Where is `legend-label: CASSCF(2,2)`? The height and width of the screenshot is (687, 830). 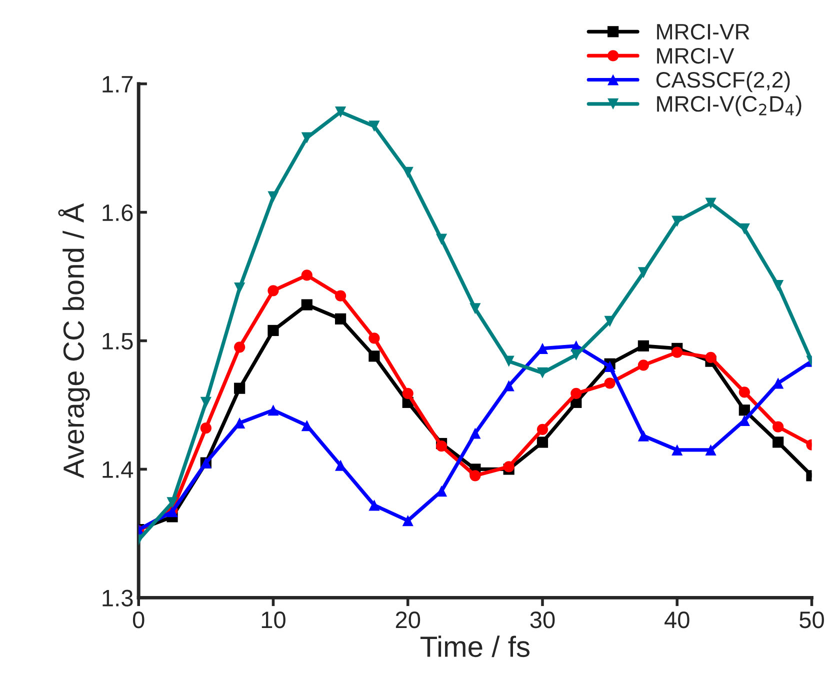 legend-label: CASSCF(2,2) is located at coordinates (723, 81).